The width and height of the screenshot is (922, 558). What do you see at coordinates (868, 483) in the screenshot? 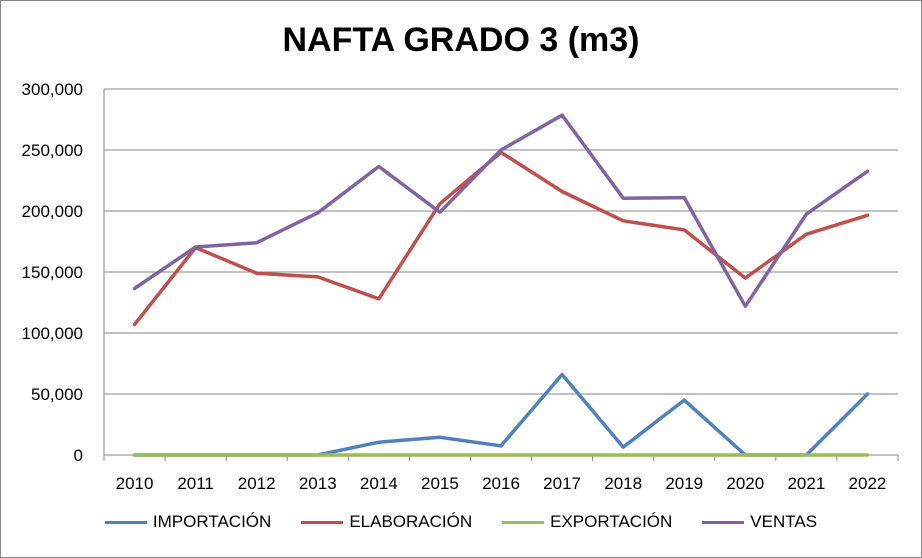
I see `x-tick-label: 2022` at bounding box center [868, 483].